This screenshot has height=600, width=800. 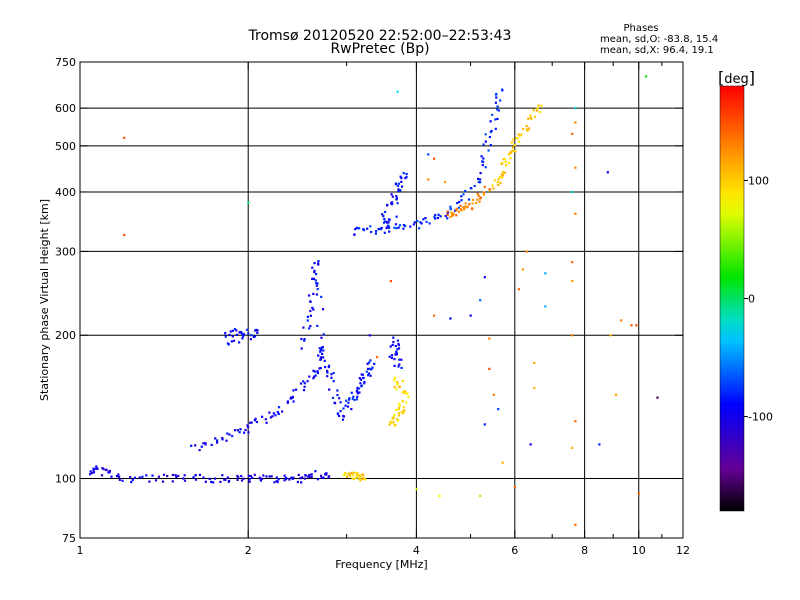 I want to click on x-axis-label: Frequency [MHz], so click(x=381, y=564).